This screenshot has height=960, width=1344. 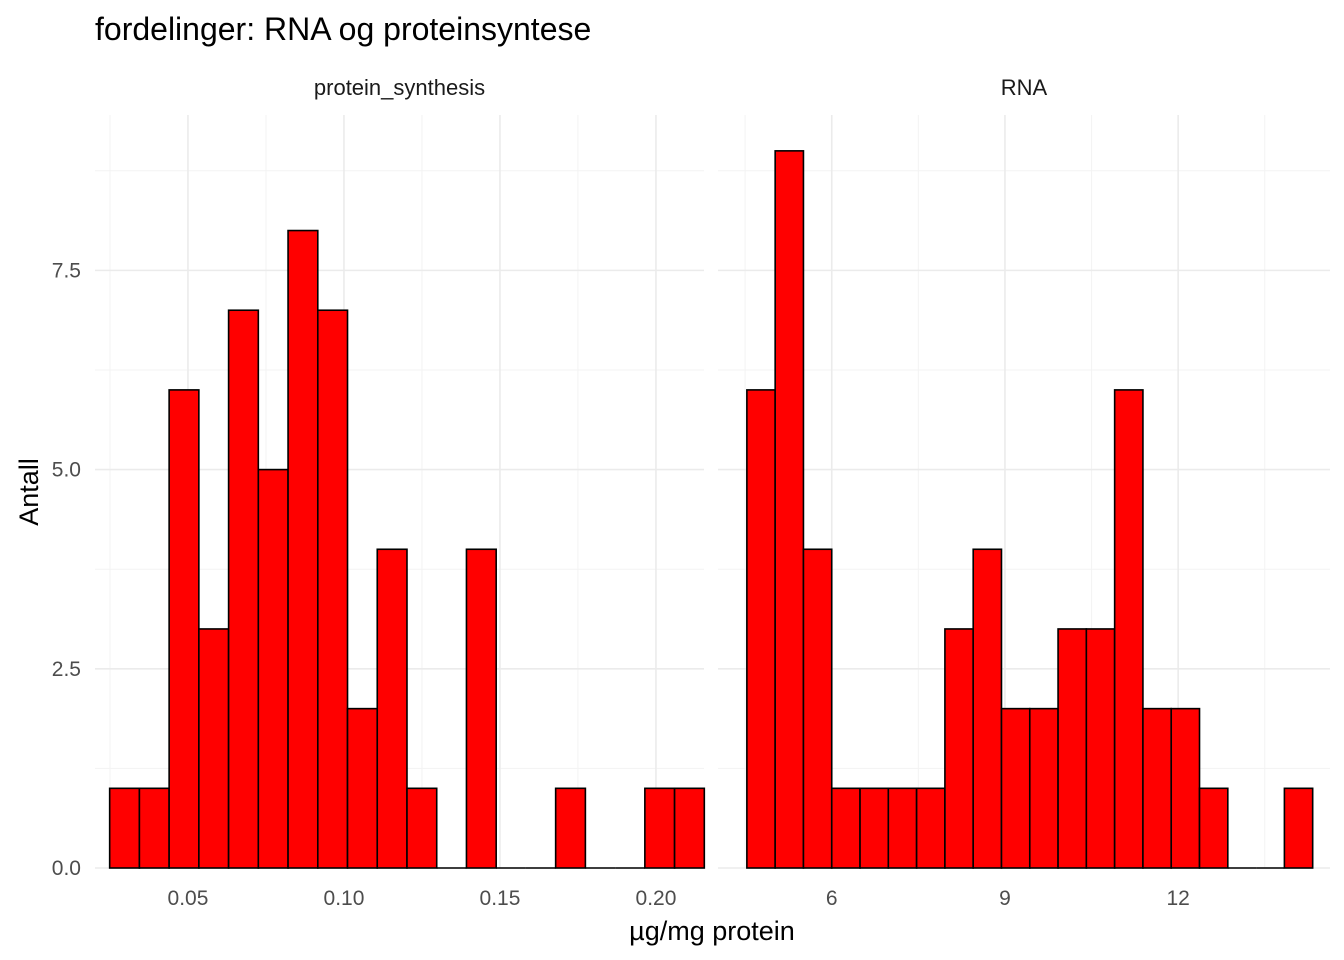 What do you see at coordinates (712, 931) in the screenshot?
I see `x-axis-title: µg/mg protein` at bounding box center [712, 931].